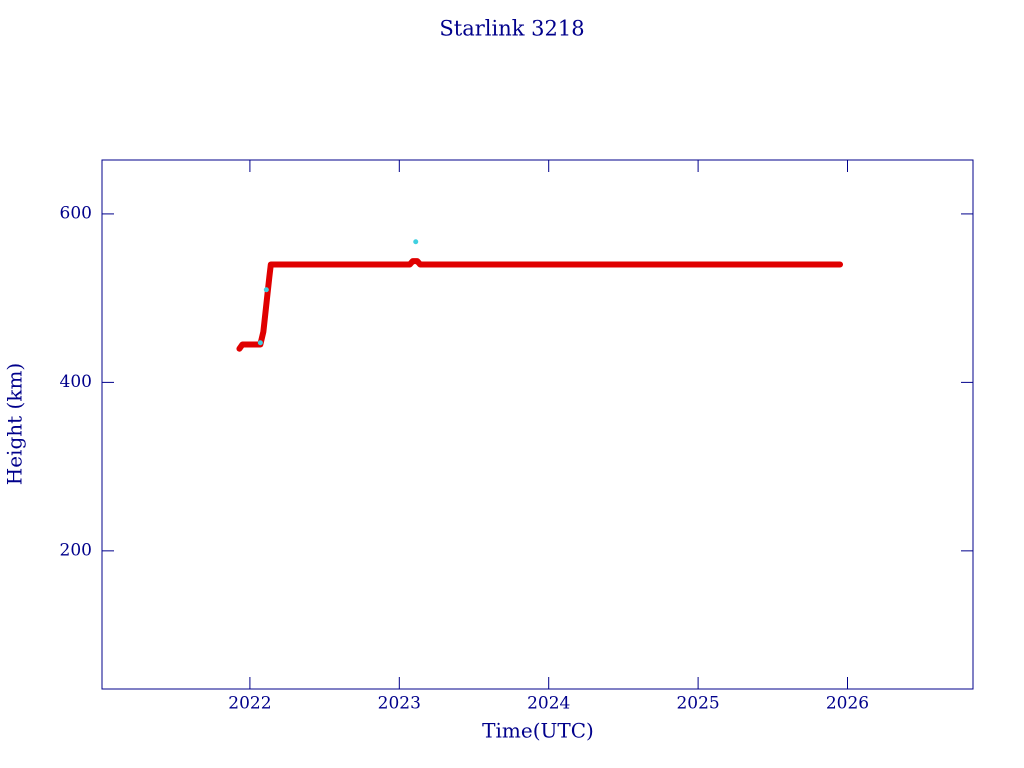  I want to click on x-tick-label: 2022, so click(249, 704).